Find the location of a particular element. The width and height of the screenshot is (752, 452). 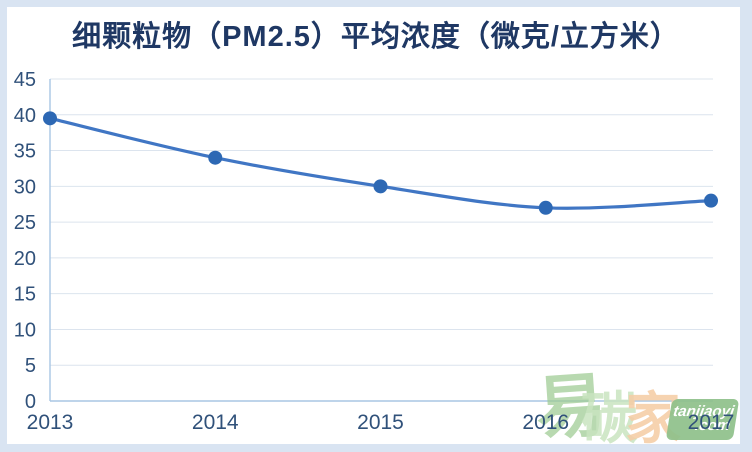

y-tick-label: 25 is located at coordinates (25, 223).